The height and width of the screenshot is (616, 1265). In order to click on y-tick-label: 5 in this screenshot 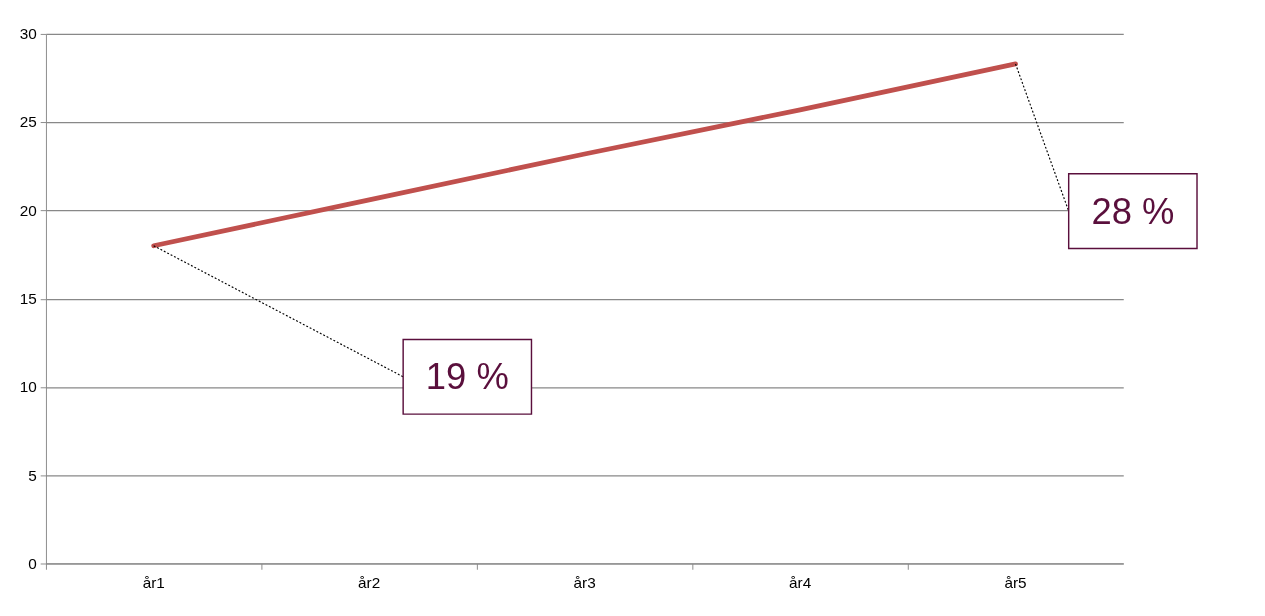, I will do `click(32, 475)`.